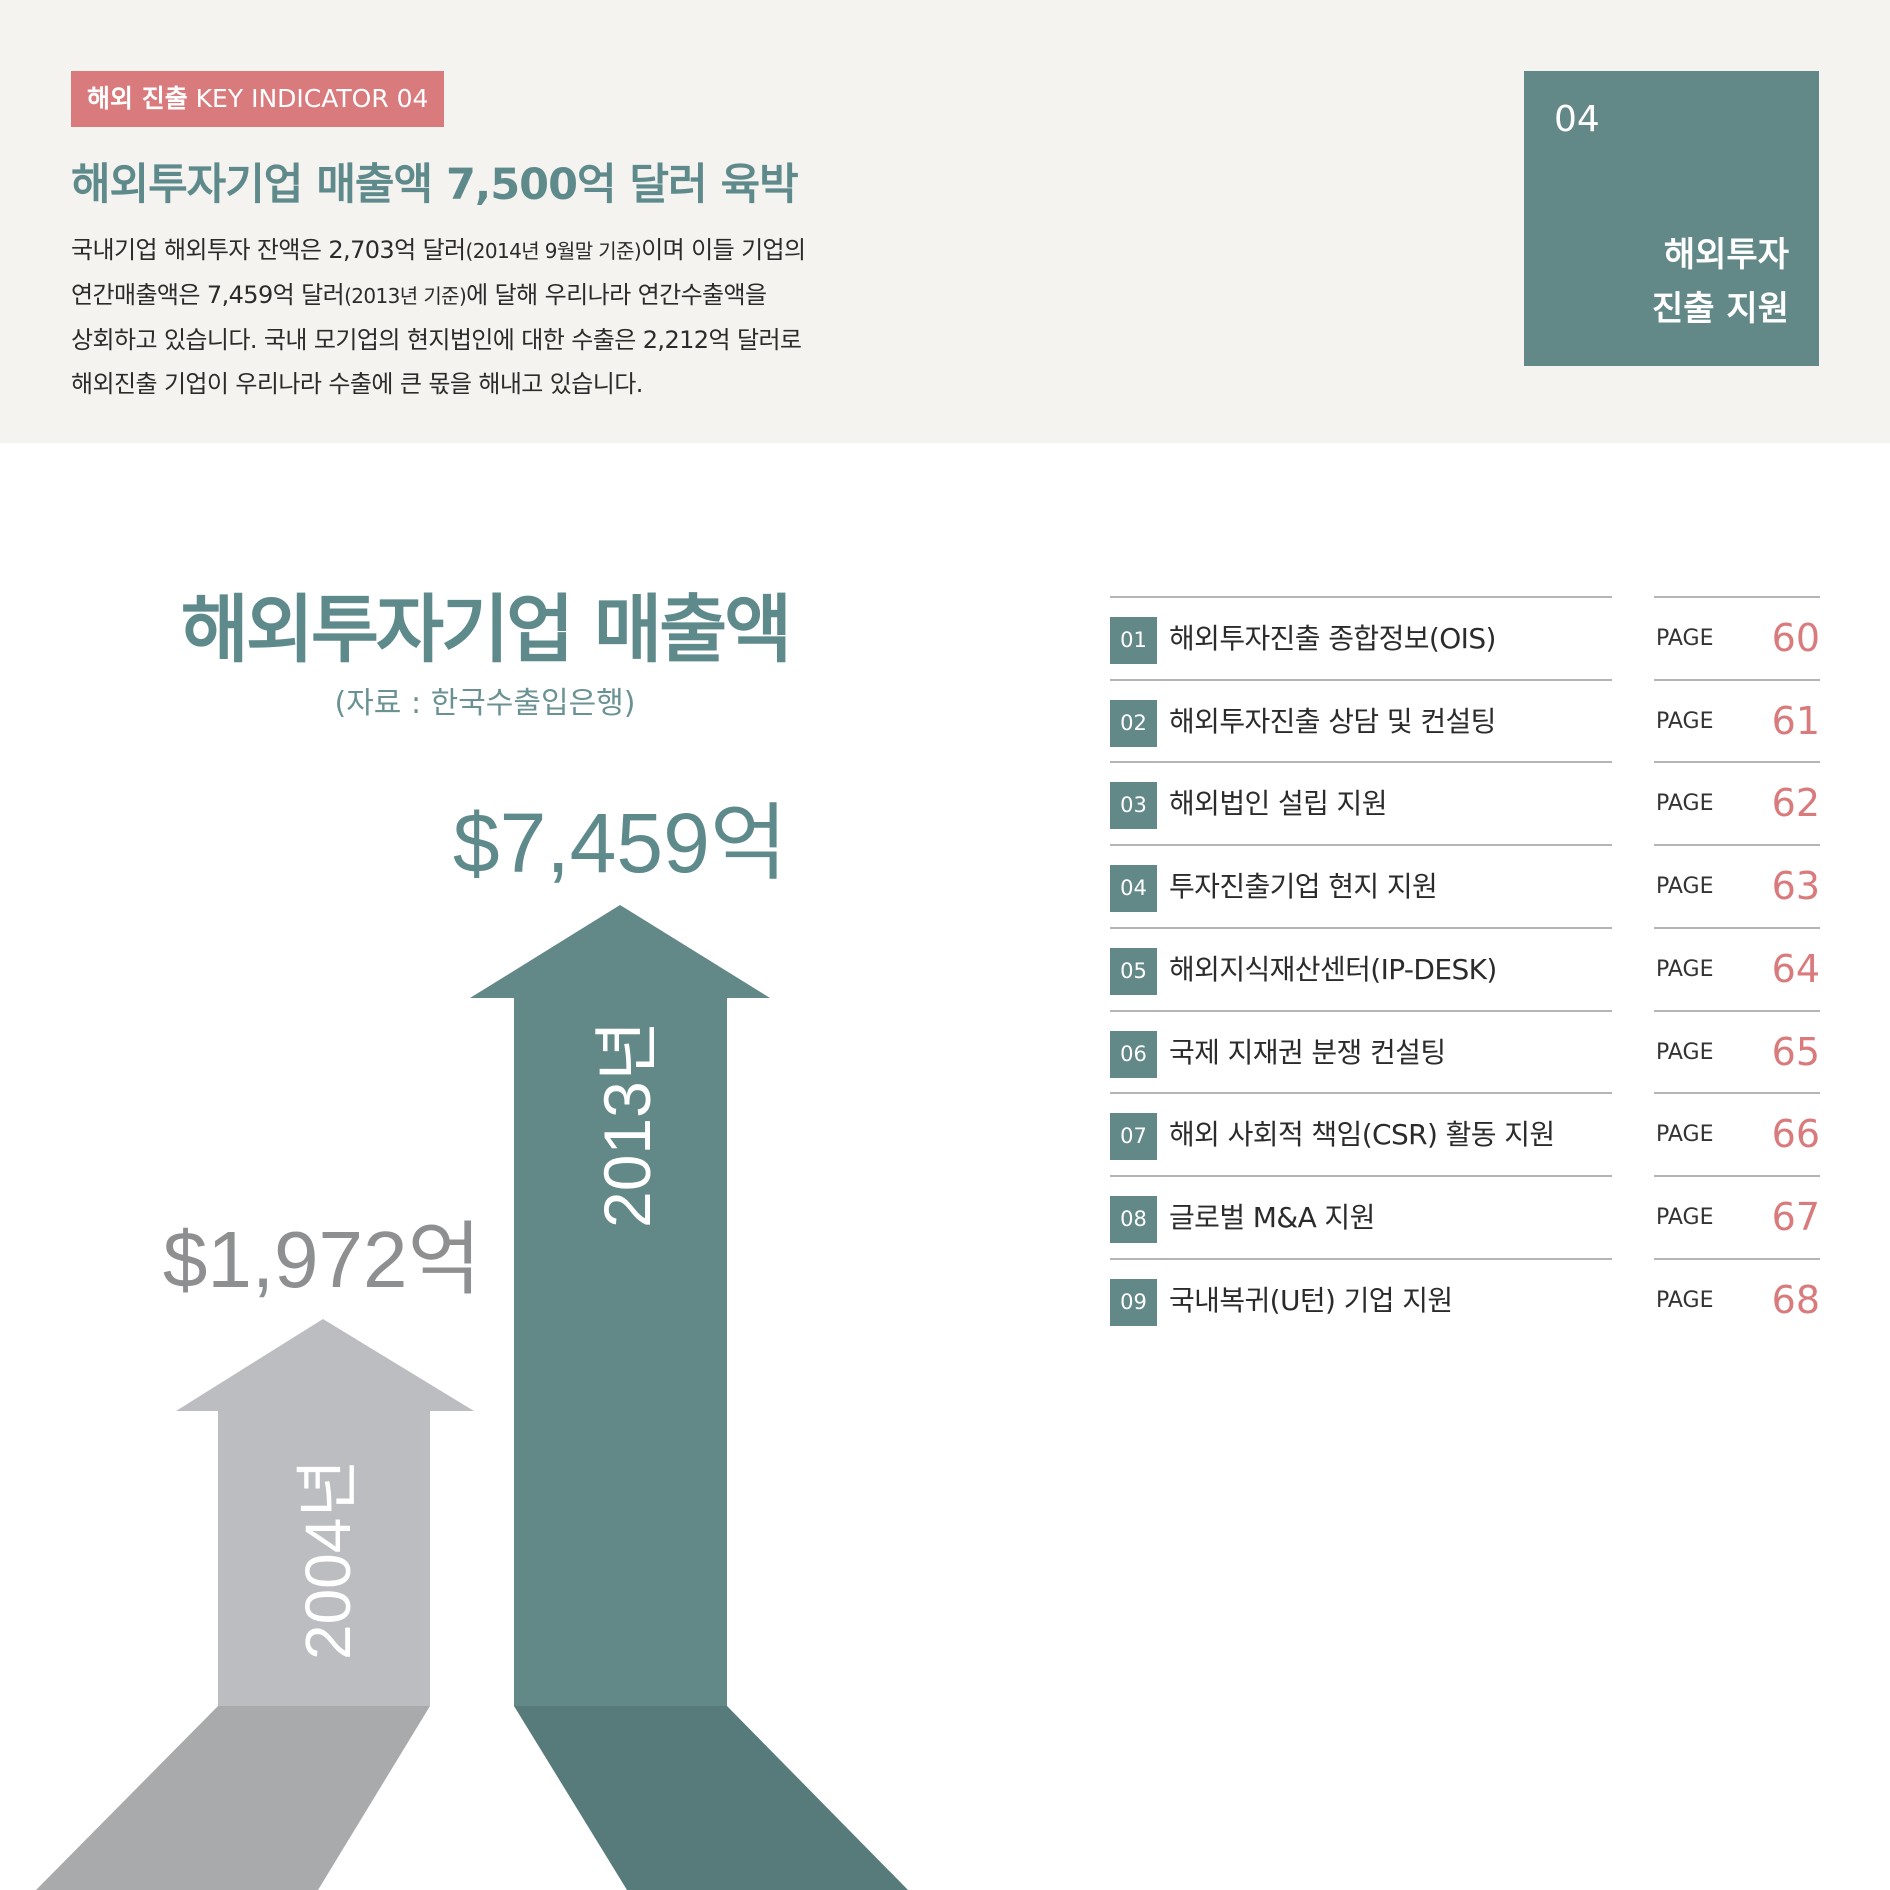  Describe the element at coordinates (1303, 887) in the screenshot. I see `toc-title: 투자진출기업 현지 지원` at that location.